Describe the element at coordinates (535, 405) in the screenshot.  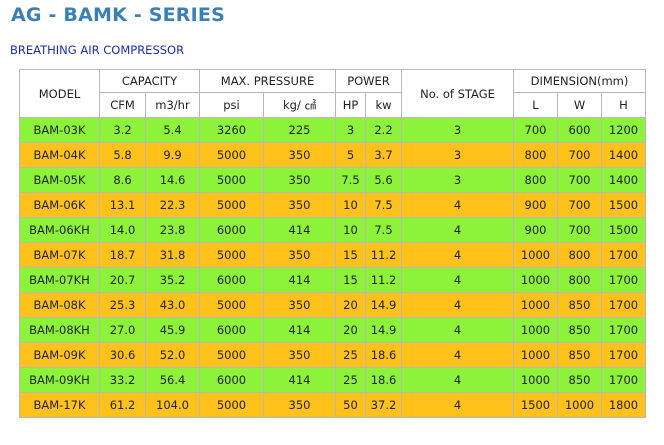
I see `cell-length: 1500` at that location.